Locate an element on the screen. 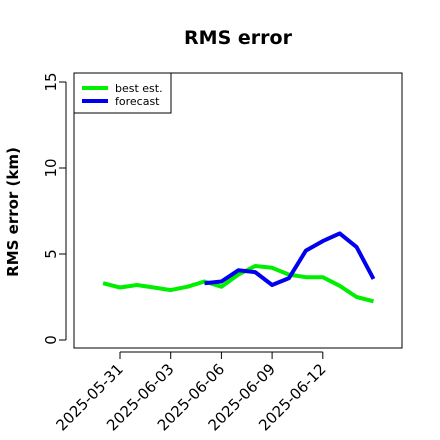 This screenshot has height=440, width=440. y-tick-label: 10 is located at coordinates (51, 167).